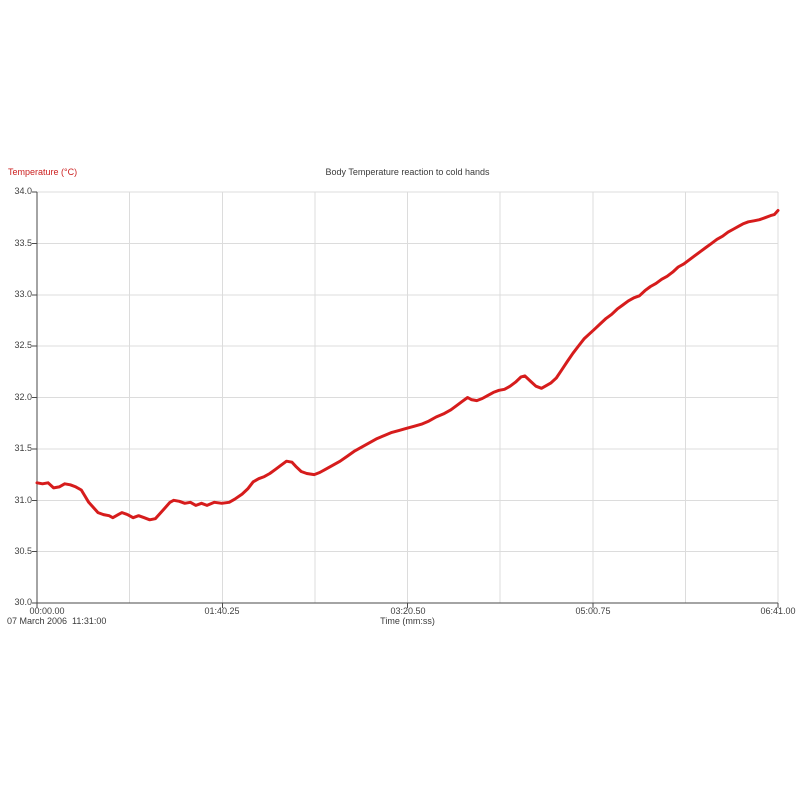 The image size is (800, 800). Describe the element at coordinates (407, 621) in the screenshot. I see `x-axis-label: Time (mm:ss)` at that location.